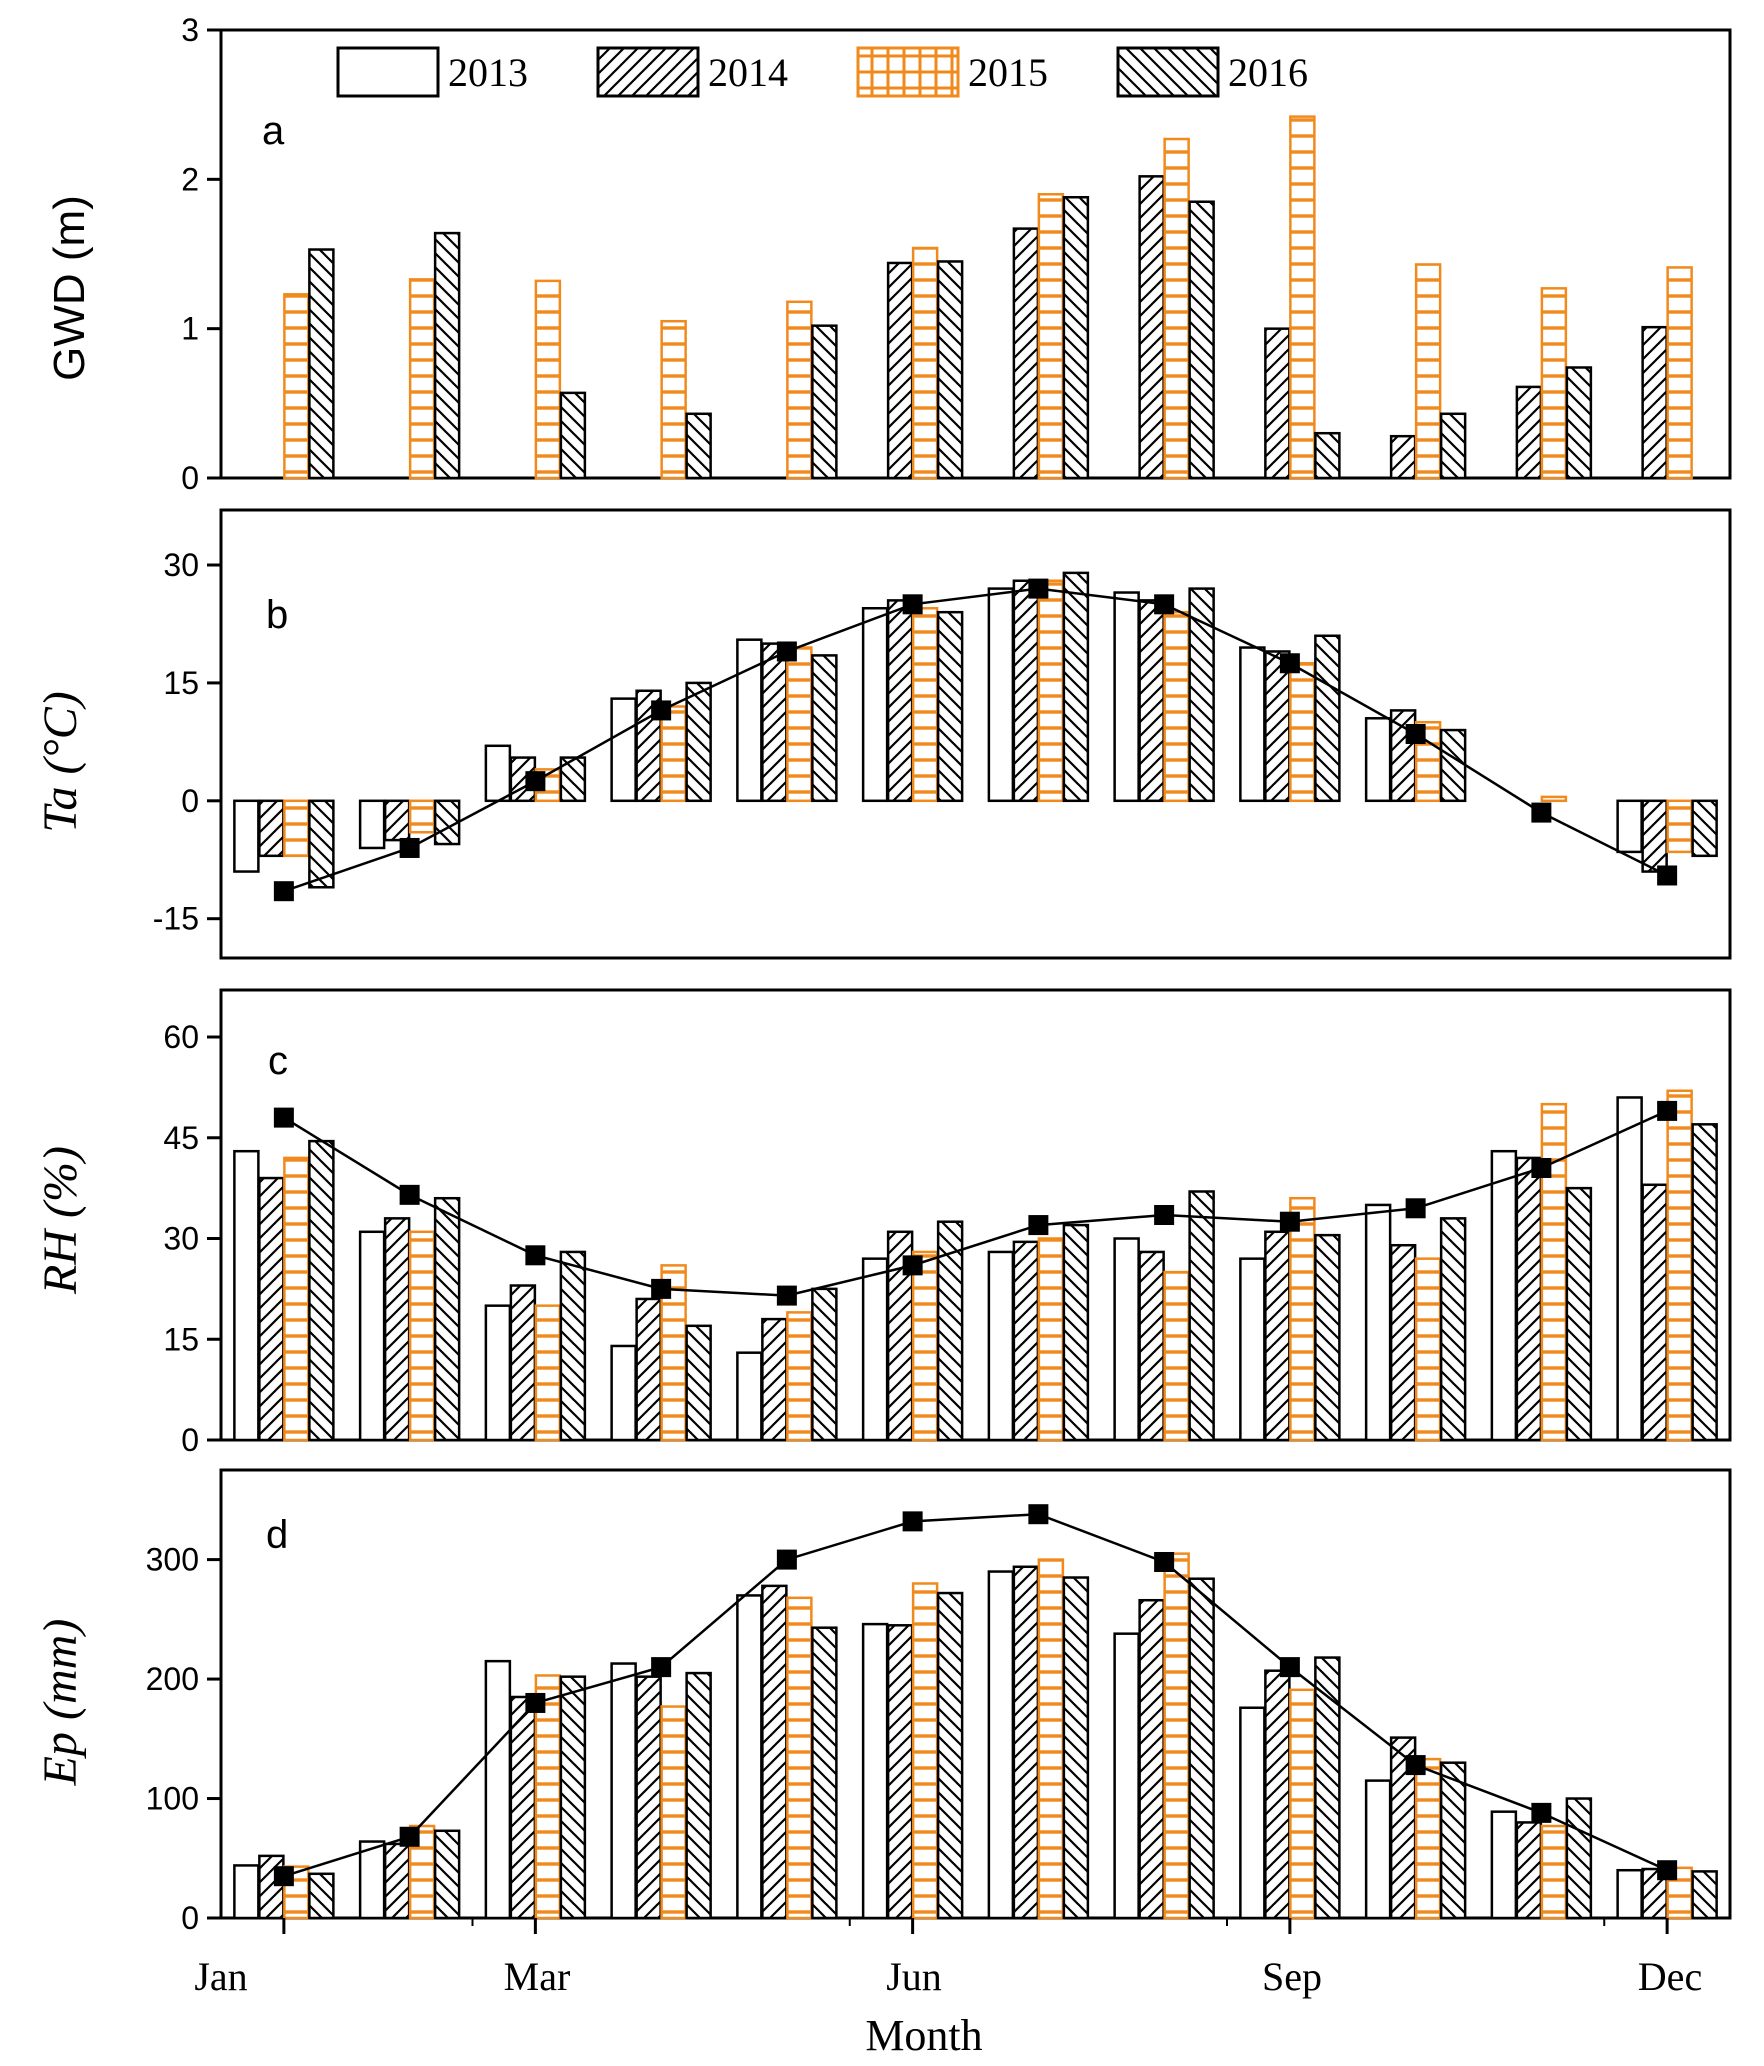 This screenshot has width=1764, height=2066. Describe the element at coordinates (190, 801) in the screenshot. I see `y-tick-label-b: 0` at that location.